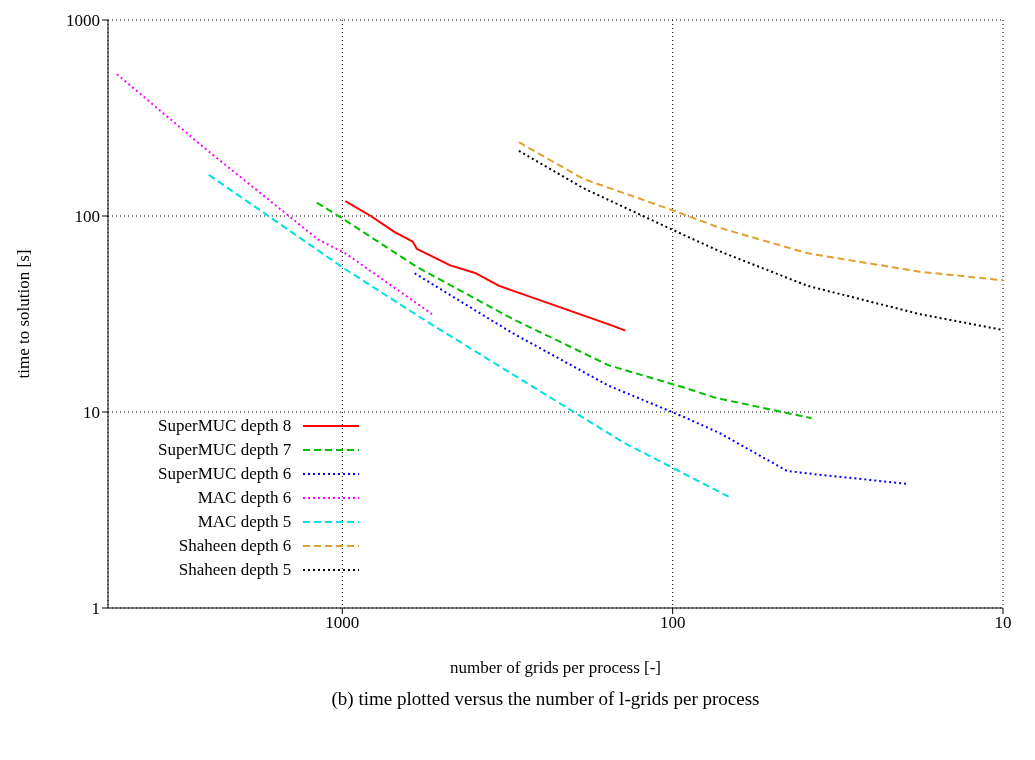 The height and width of the screenshot is (760, 1035). Describe the element at coordinates (87, 217) in the screenshot. I see `y-tick-label: 100` at that location.